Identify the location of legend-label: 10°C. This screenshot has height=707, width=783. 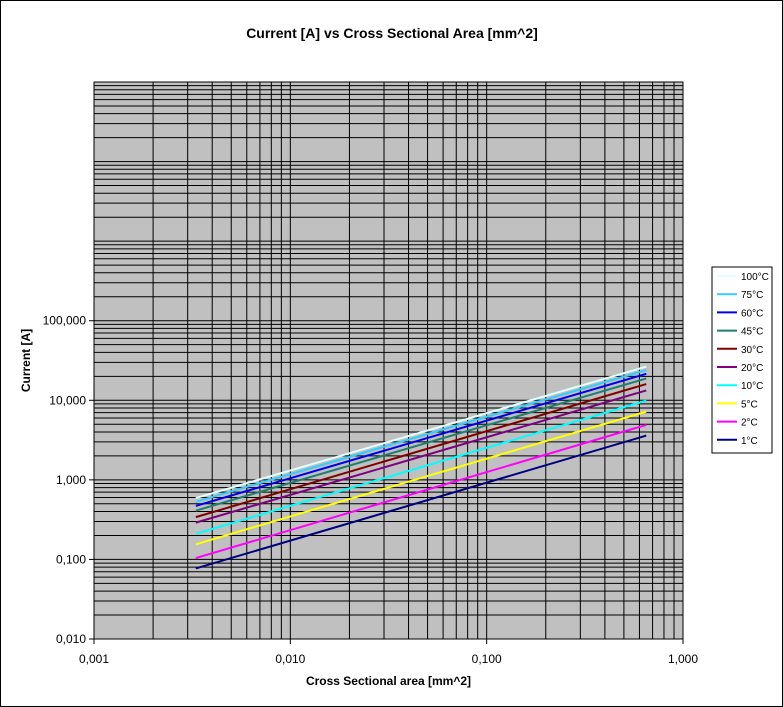
(752, 386).